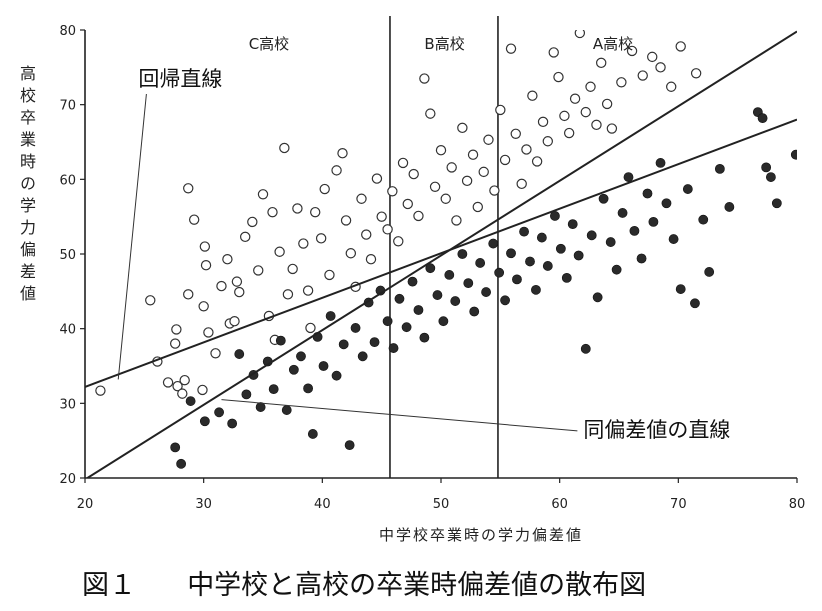 This screenshot has height=611, width=822. Describe the element at coordinates (67, 31) in the screenshot. I see `y-tick-label: 80` at that location.